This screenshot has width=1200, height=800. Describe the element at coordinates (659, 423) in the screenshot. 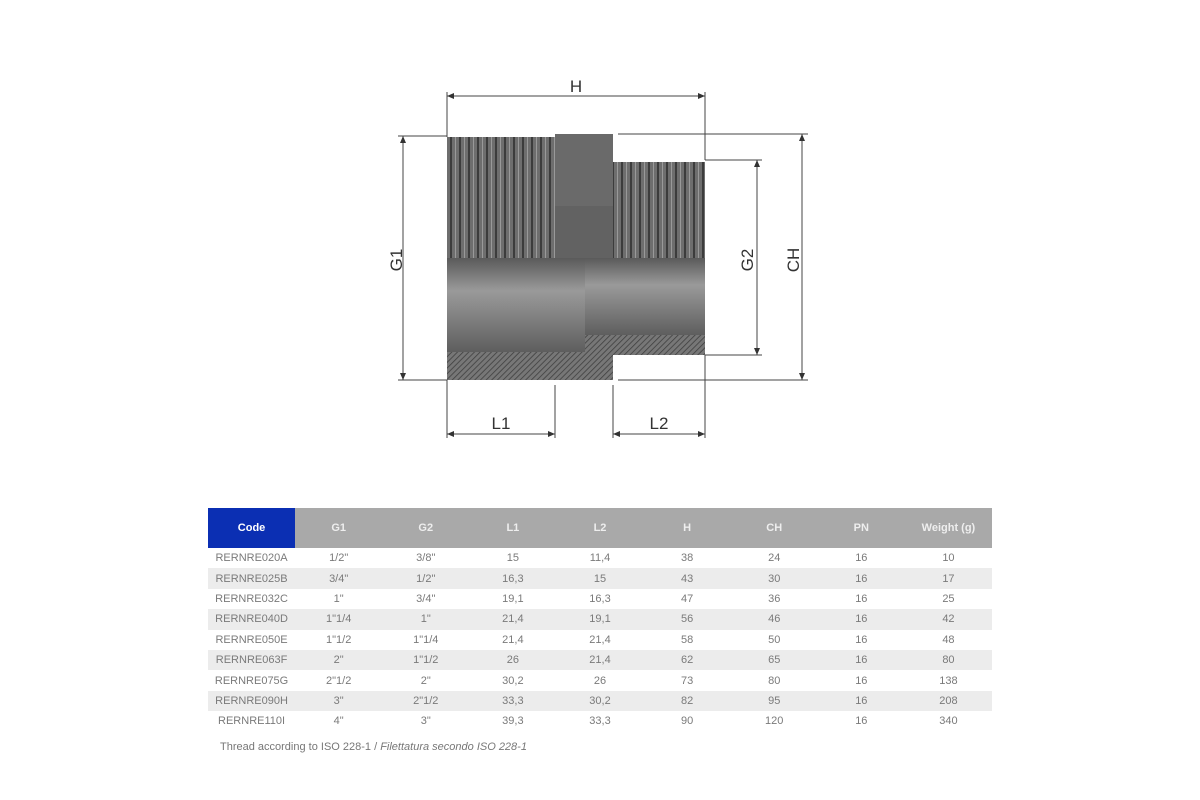

I see `dim-label-l2: L2` at that location.